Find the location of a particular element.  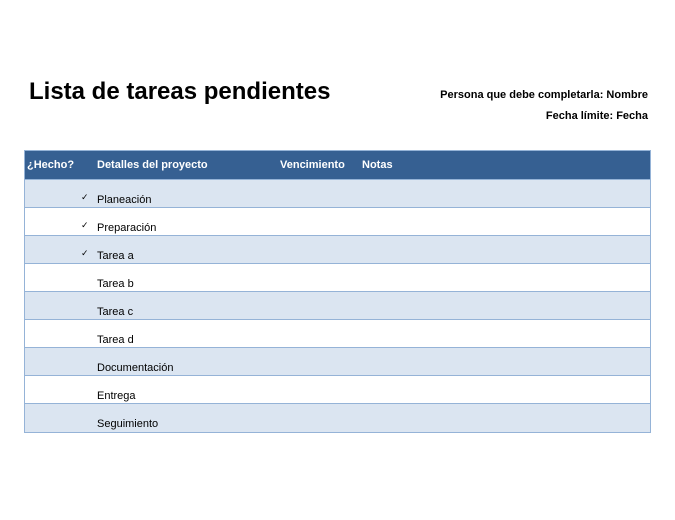

task-name: Entrega is located at coordinates (116, 396).